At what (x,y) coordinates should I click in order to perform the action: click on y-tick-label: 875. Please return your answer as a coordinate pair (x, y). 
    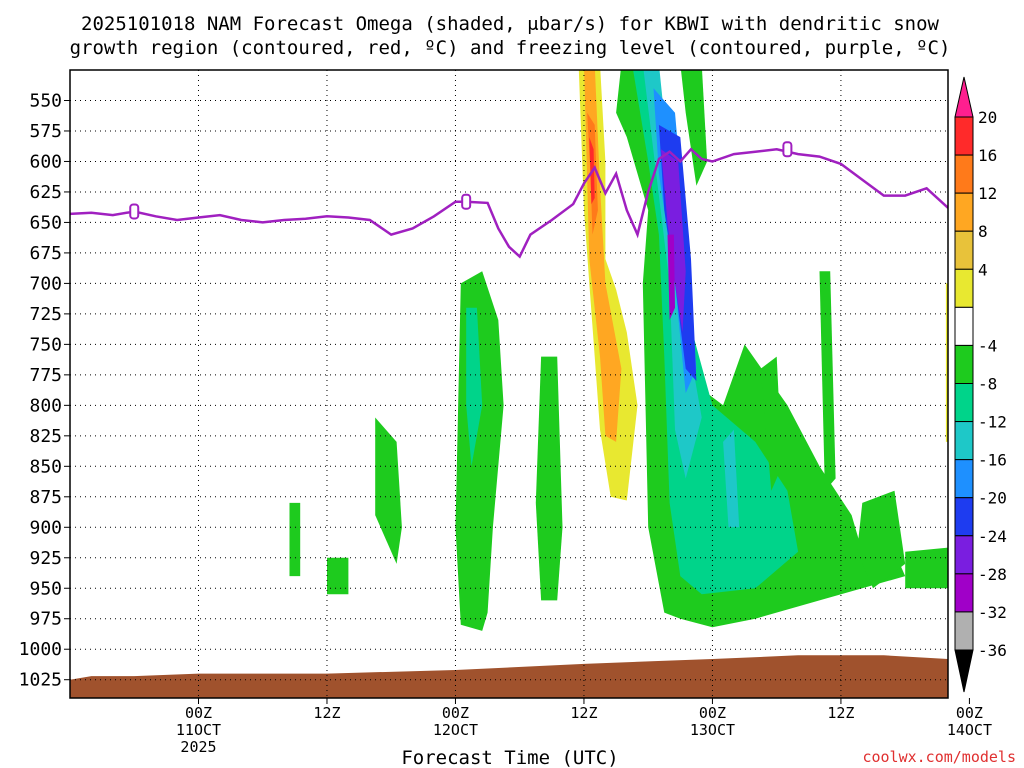
    Looking at the image, I should click on (45, 497).